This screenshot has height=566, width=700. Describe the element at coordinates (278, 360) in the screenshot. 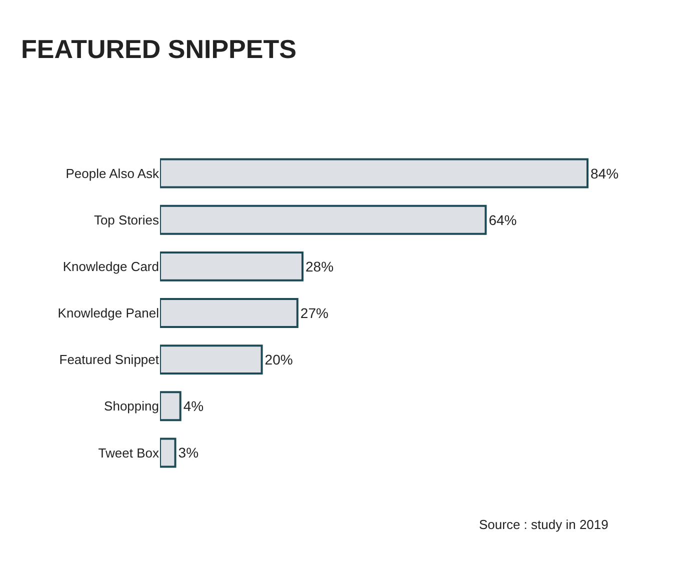

I see `data-label: 20%` at that location.